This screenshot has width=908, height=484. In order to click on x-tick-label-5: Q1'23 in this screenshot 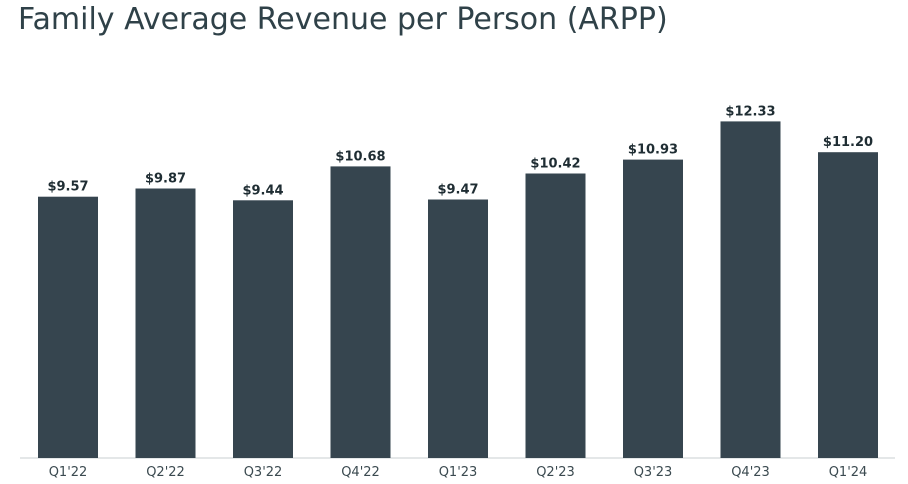, I will do `click(458, 472)`.